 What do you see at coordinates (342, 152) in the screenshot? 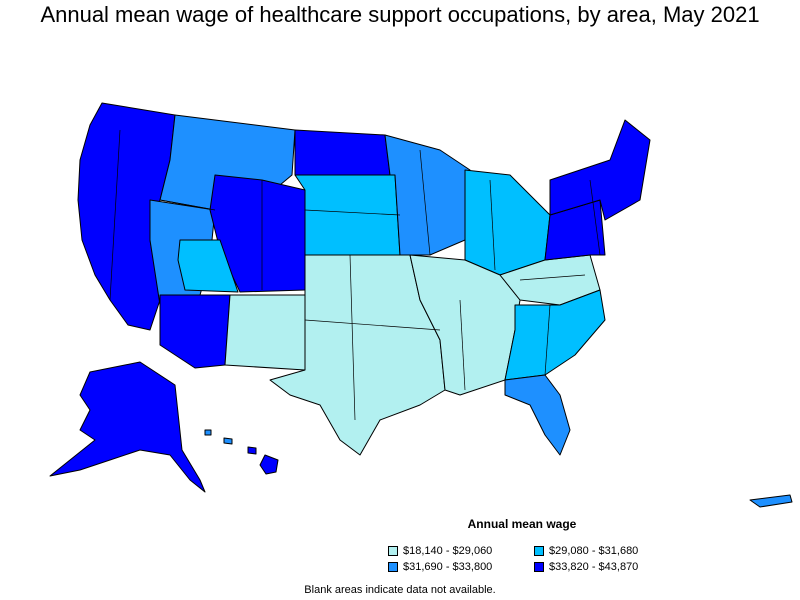
I see `region-north-dakota` at bounding box center [342, 152].